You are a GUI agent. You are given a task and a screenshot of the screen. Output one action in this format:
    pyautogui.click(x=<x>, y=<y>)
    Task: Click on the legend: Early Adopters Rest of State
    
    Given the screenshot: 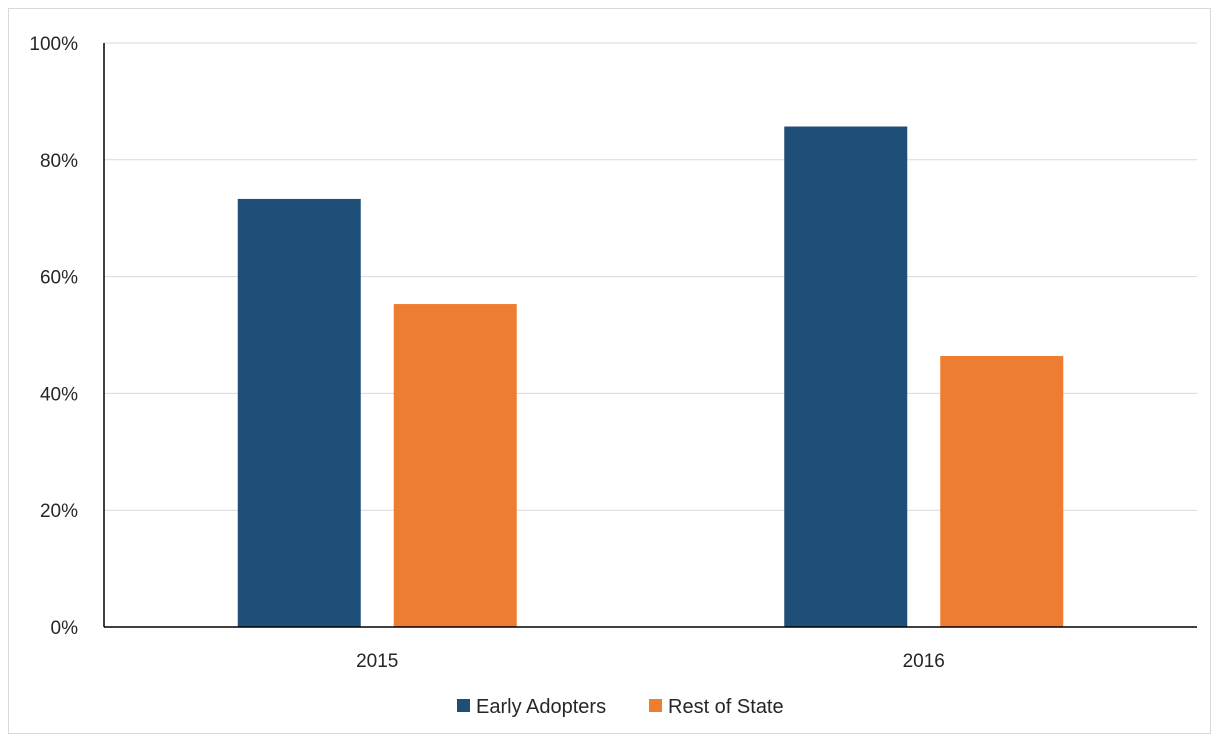 What is the action you would take?
    pyautogui.click(x=620, y=707)
    